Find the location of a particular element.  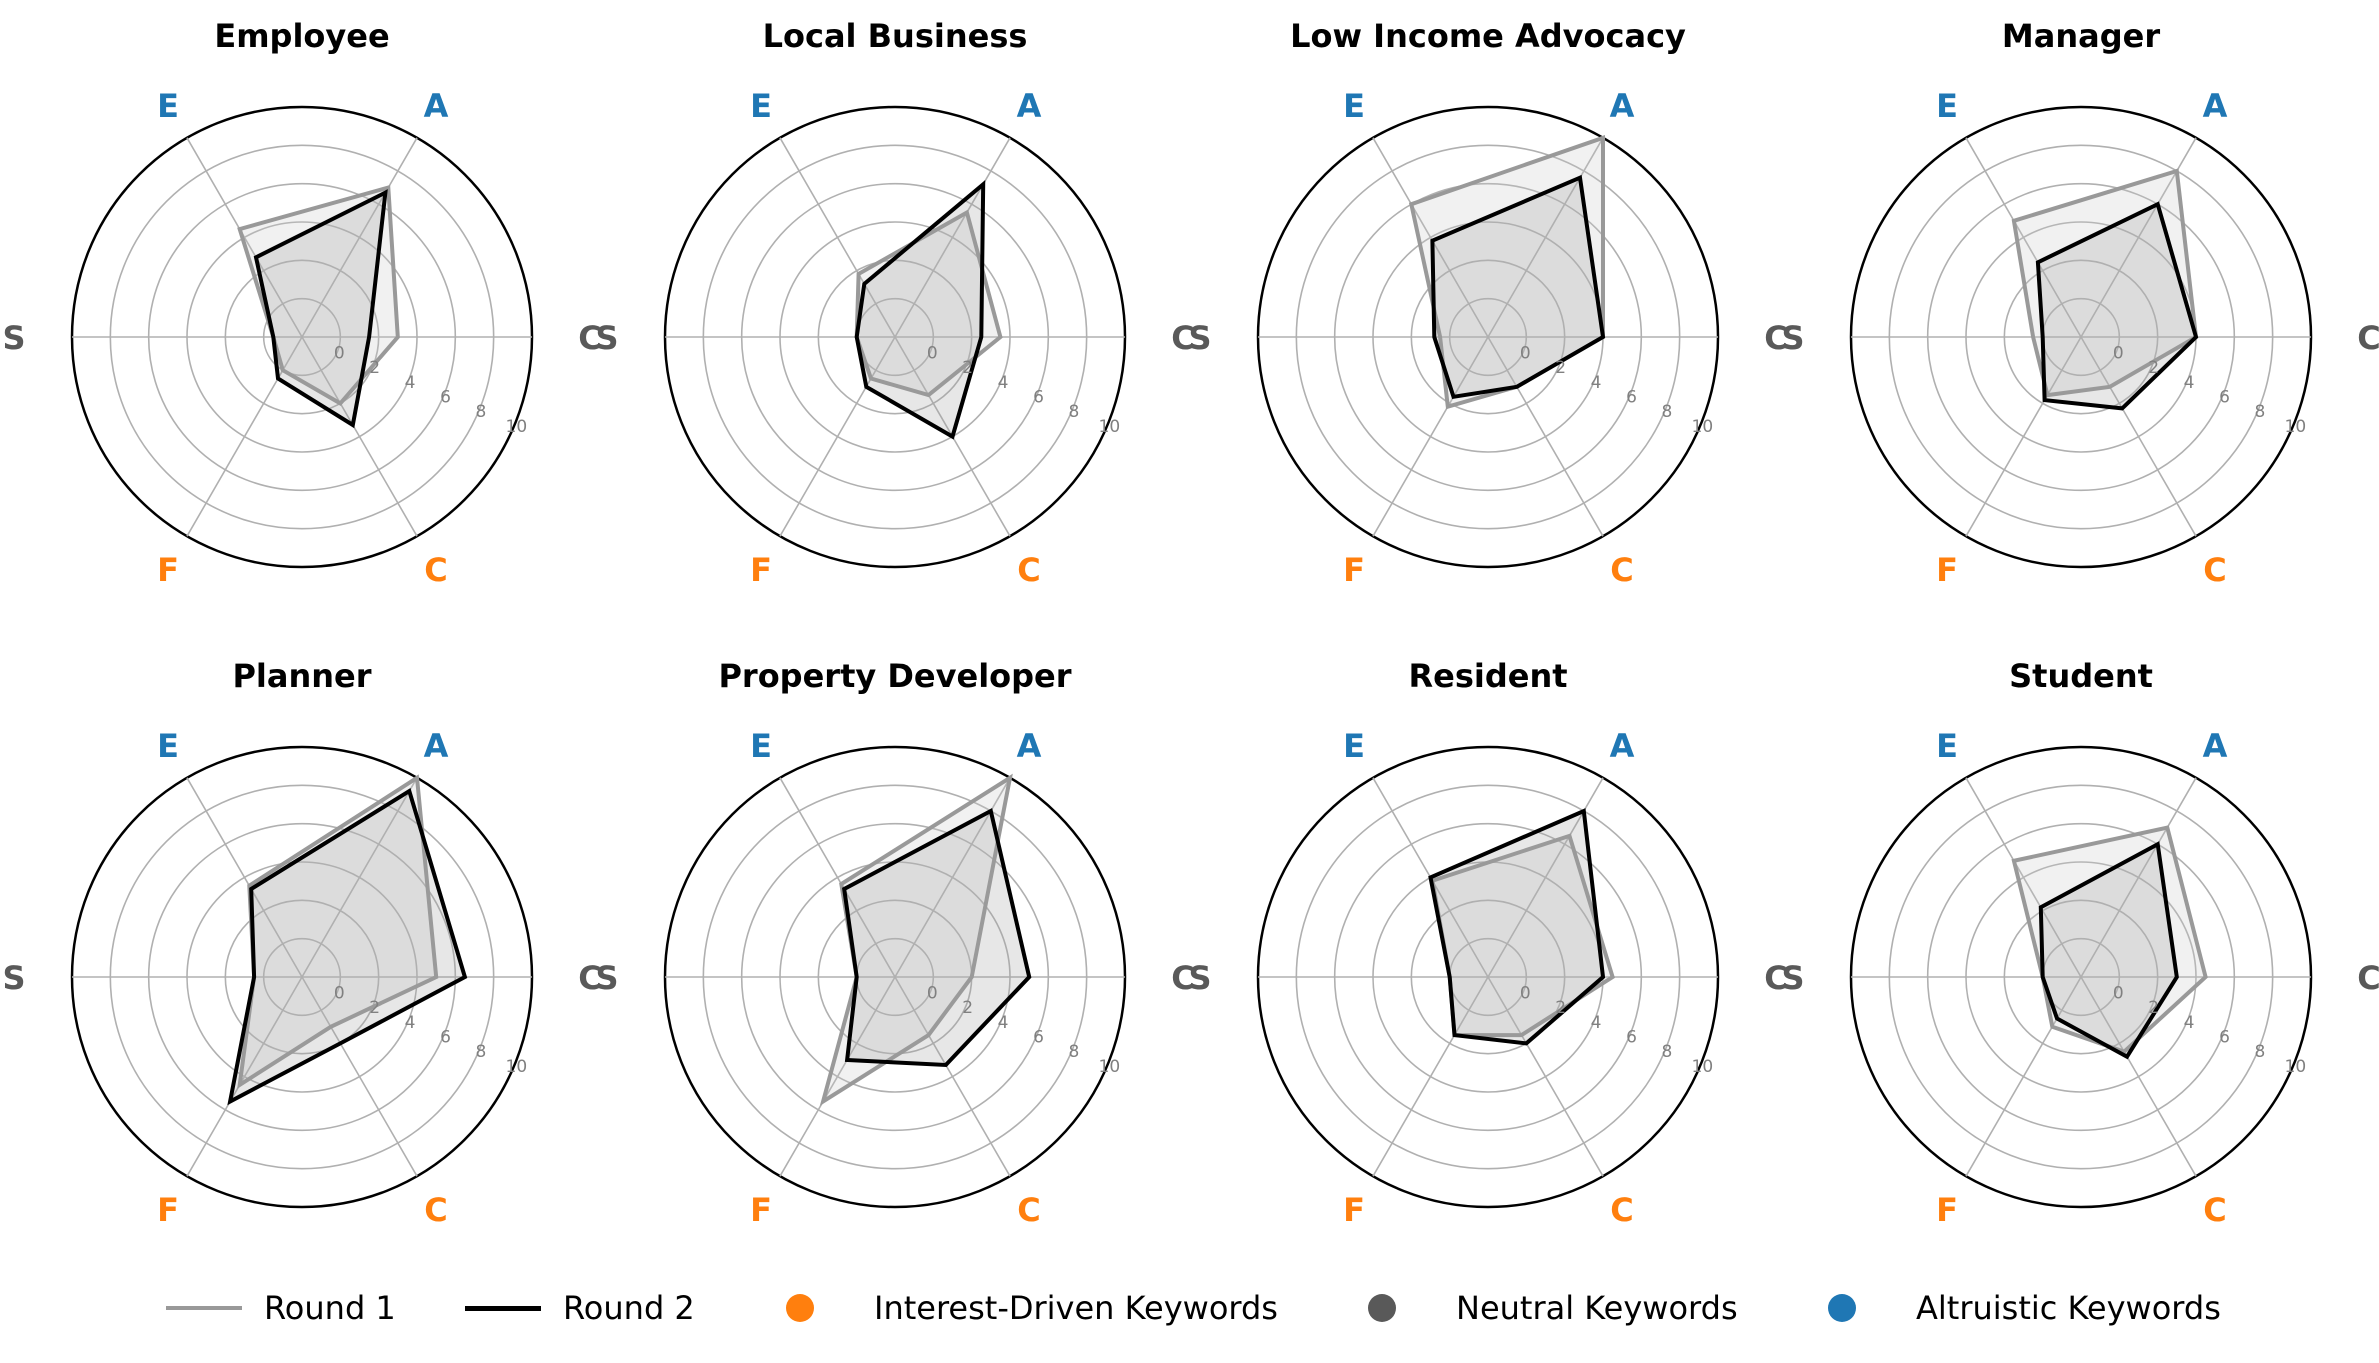

legend-neutral-label: Neutral Keywords is located at coordinates (1597, 1308).